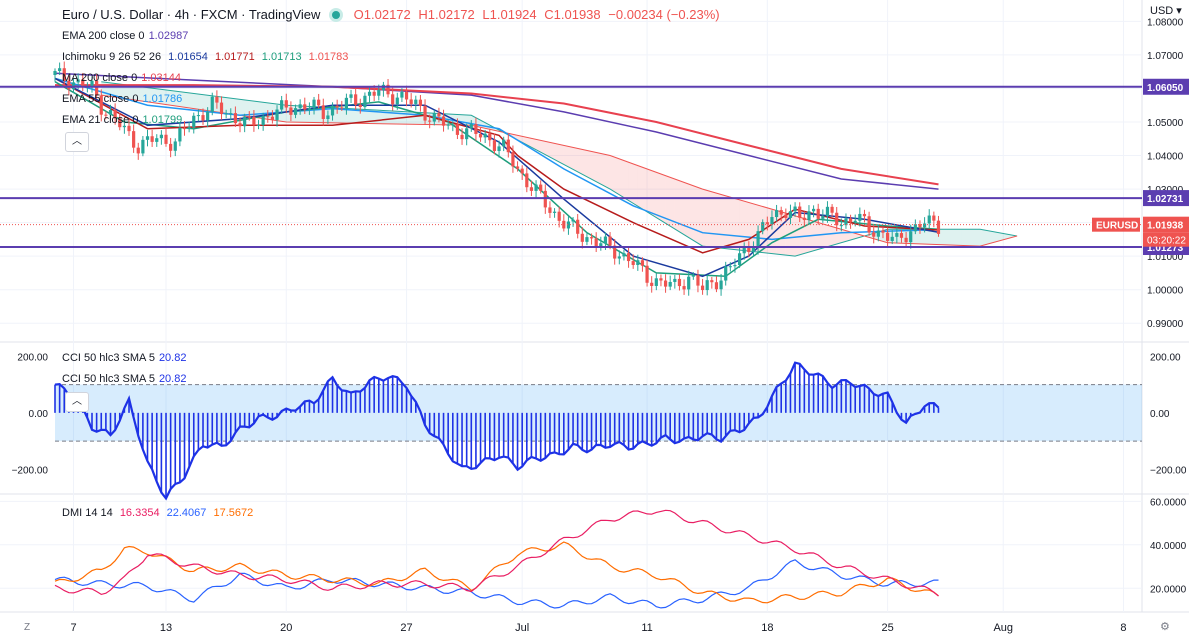 The width and height of the screenshot is (1189, 638). Describe the element at coordinates (73, 628) in the screenshot. I see `x-tick-label: 7` at that location.